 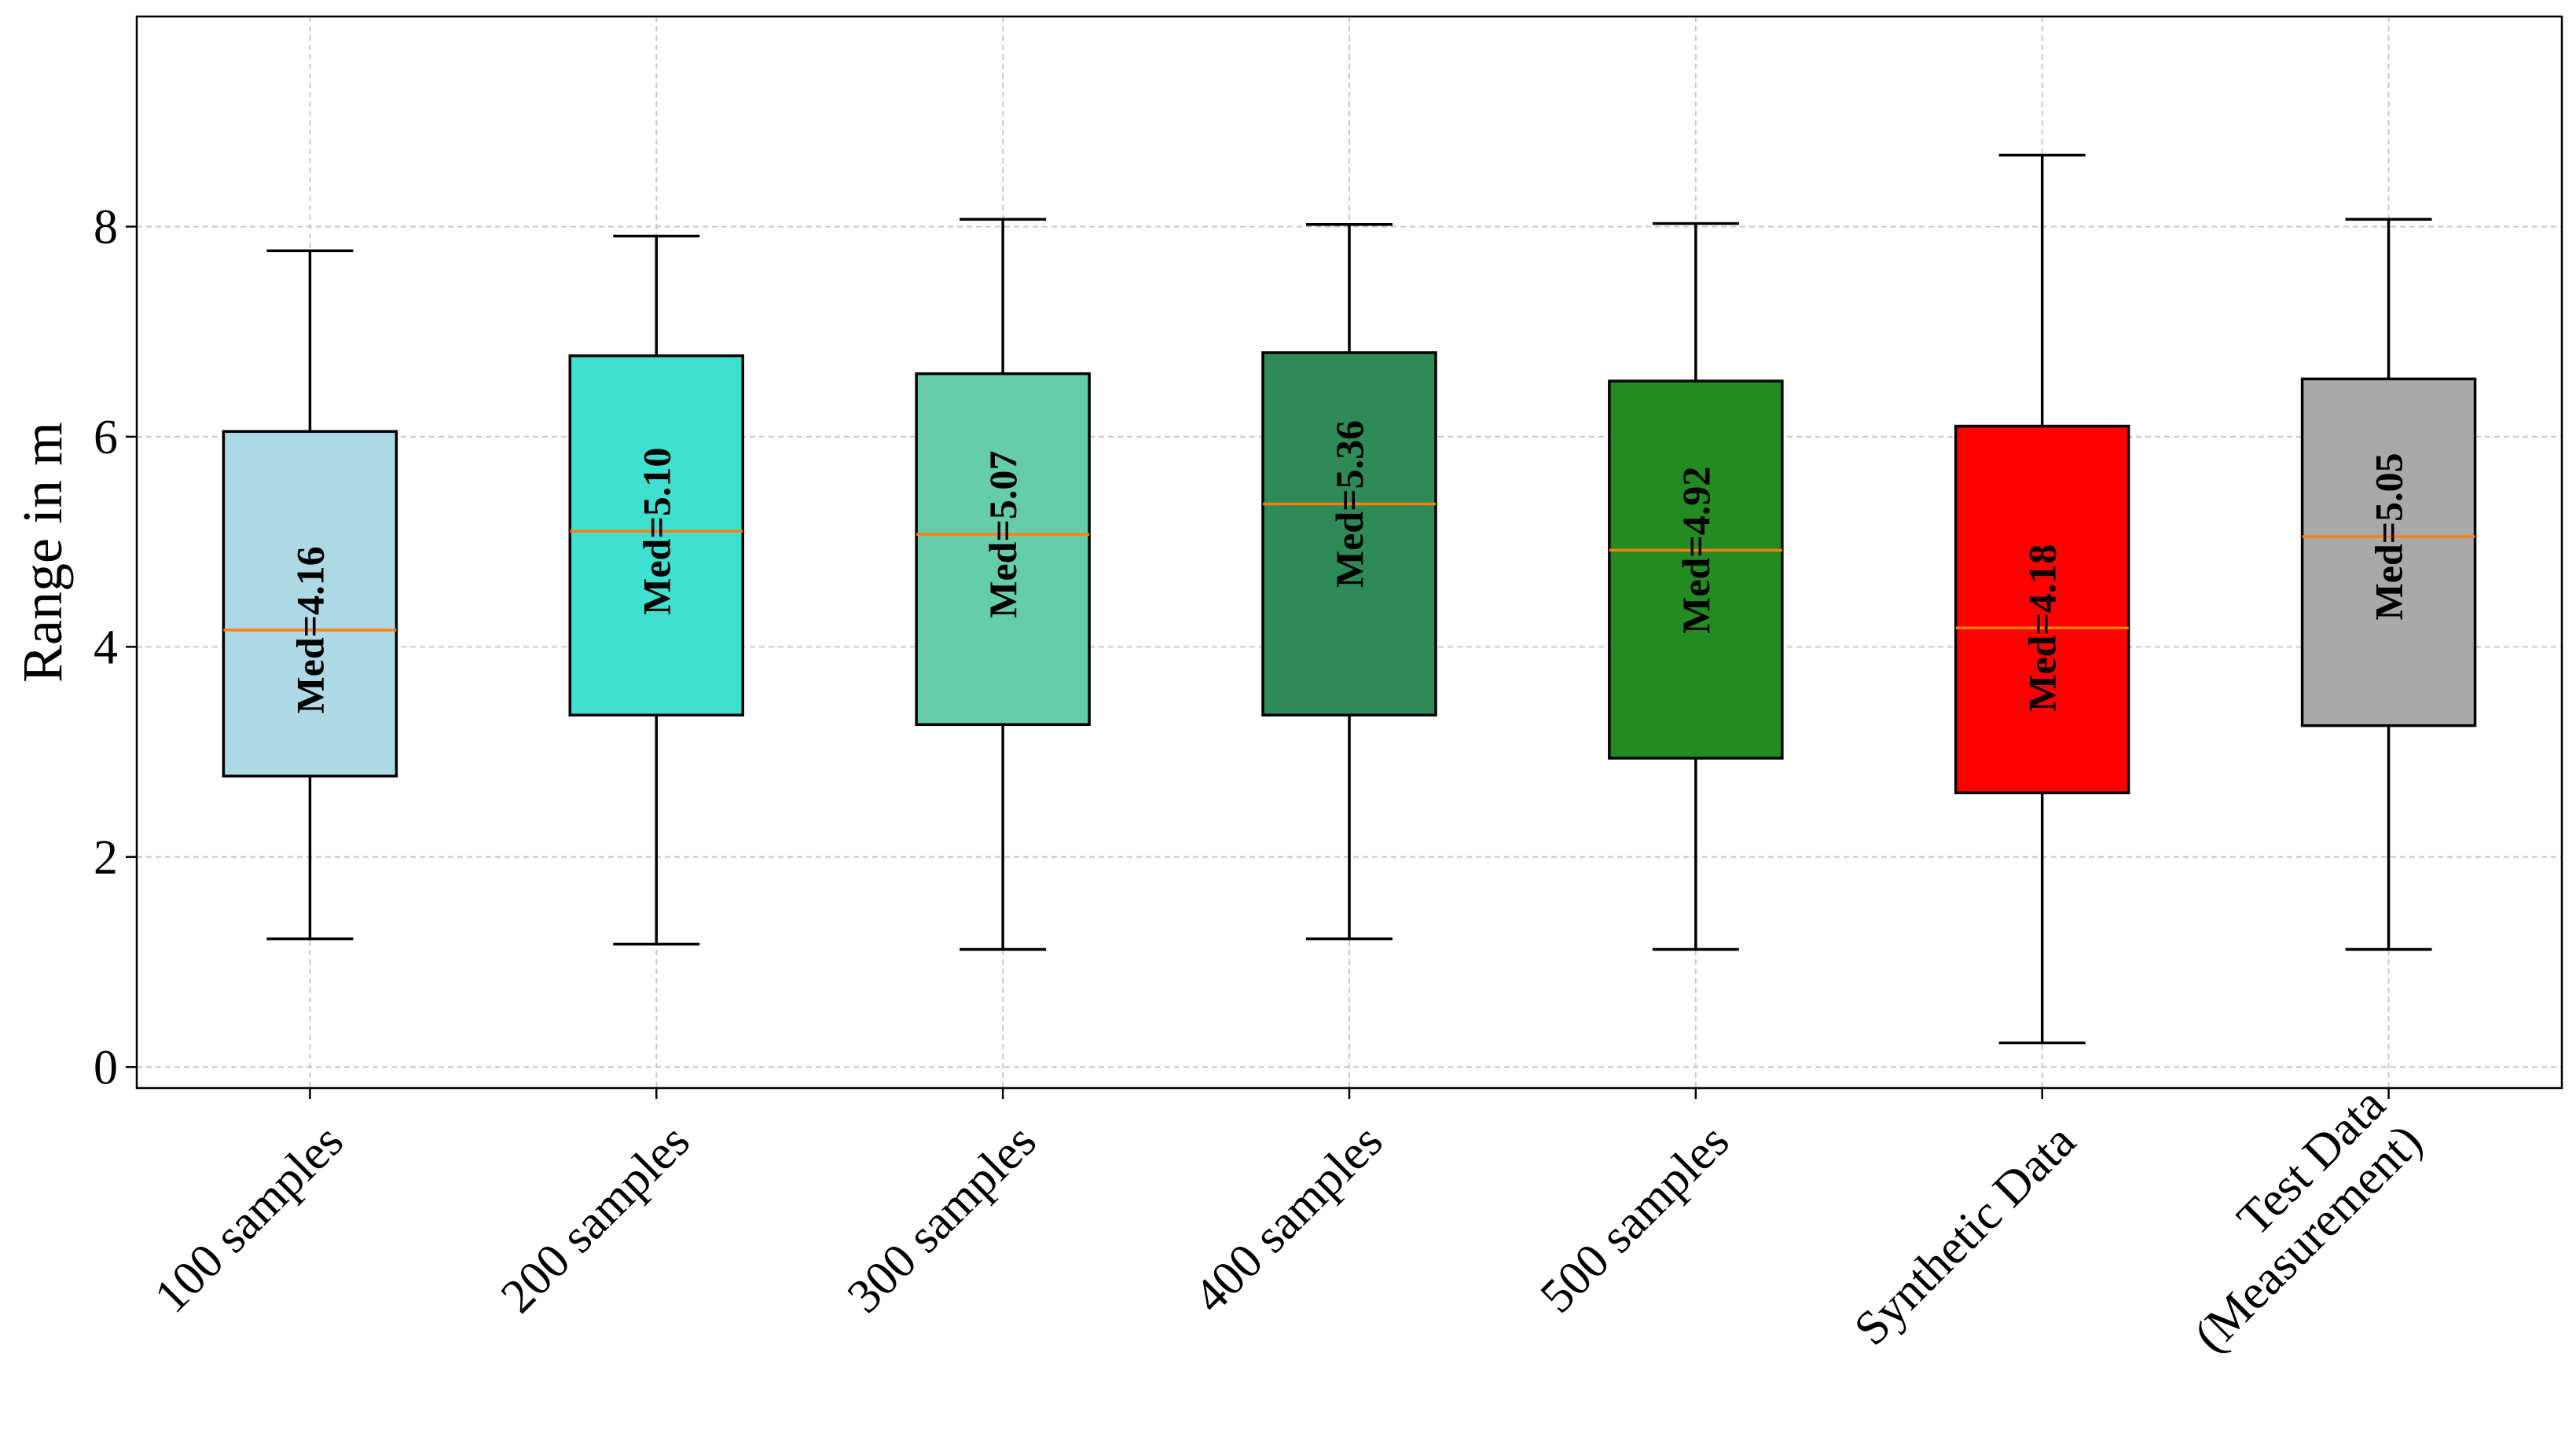 I want to click on box-2: Med=5.10, so click(x=656, y=590).